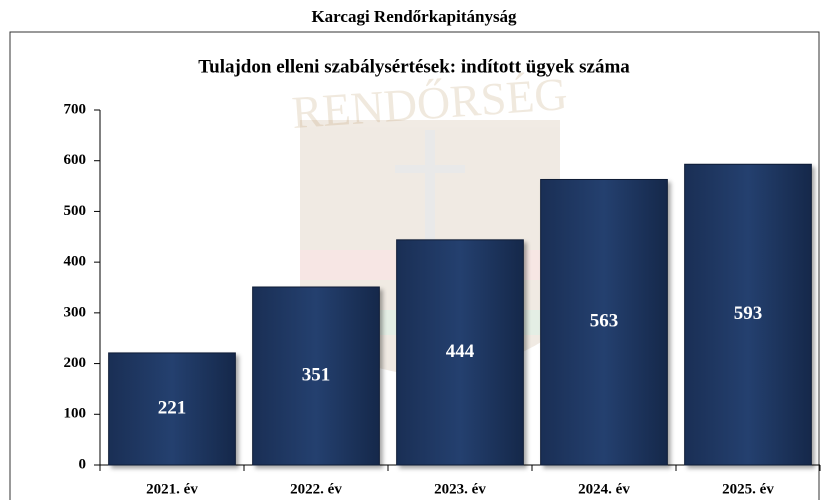  What do you see at coordinates (172, 489) in the screenshot?
I see `x-tick-label: 2021. év` at bounding box center [172, 489].